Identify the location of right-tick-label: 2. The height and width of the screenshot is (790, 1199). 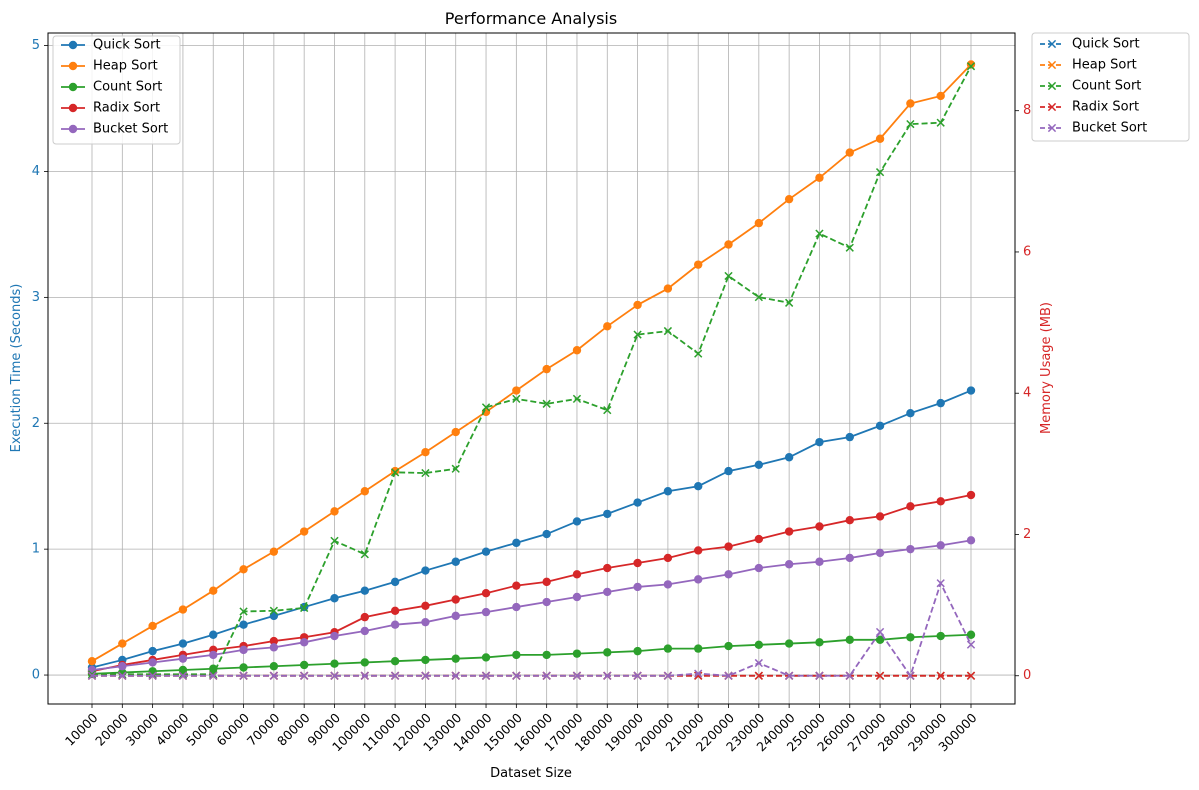
(1027, 534).